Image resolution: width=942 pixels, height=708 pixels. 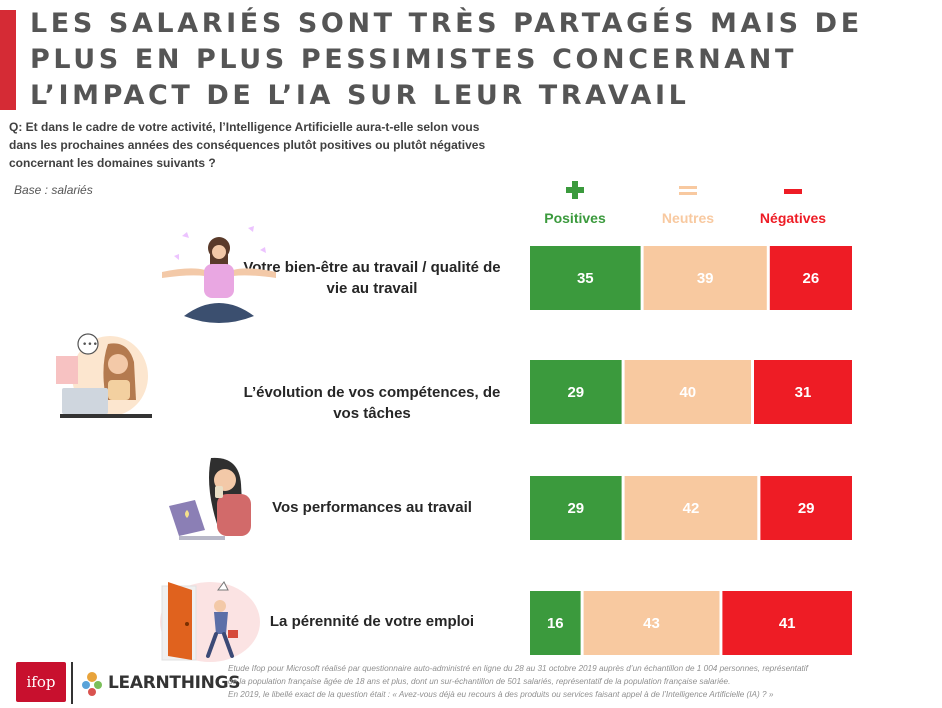 I want to click on bar-label-negative-2: 31, so click(x=803, y=392).